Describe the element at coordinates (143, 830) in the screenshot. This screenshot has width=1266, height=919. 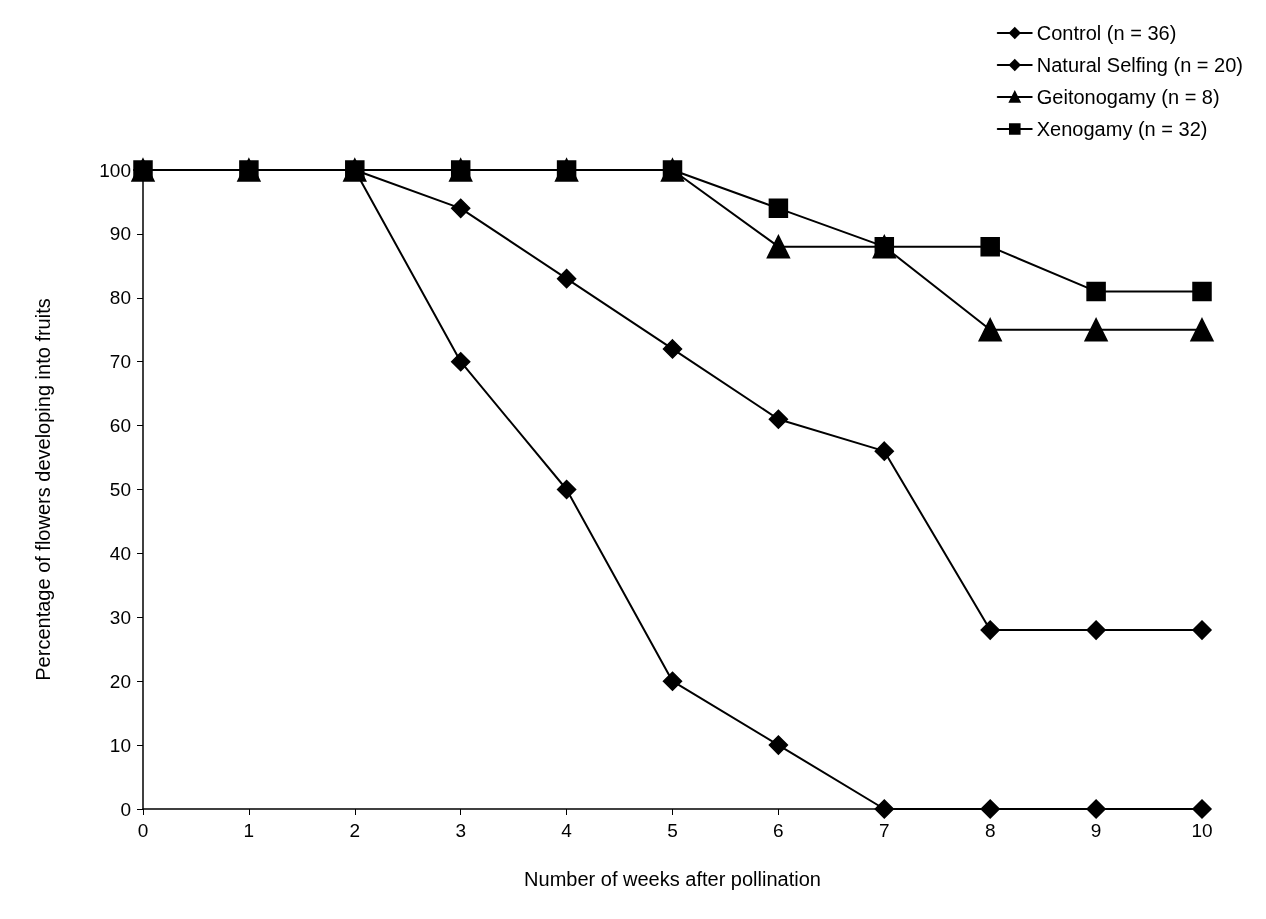
I see `x-tick-label: 0` at that location.